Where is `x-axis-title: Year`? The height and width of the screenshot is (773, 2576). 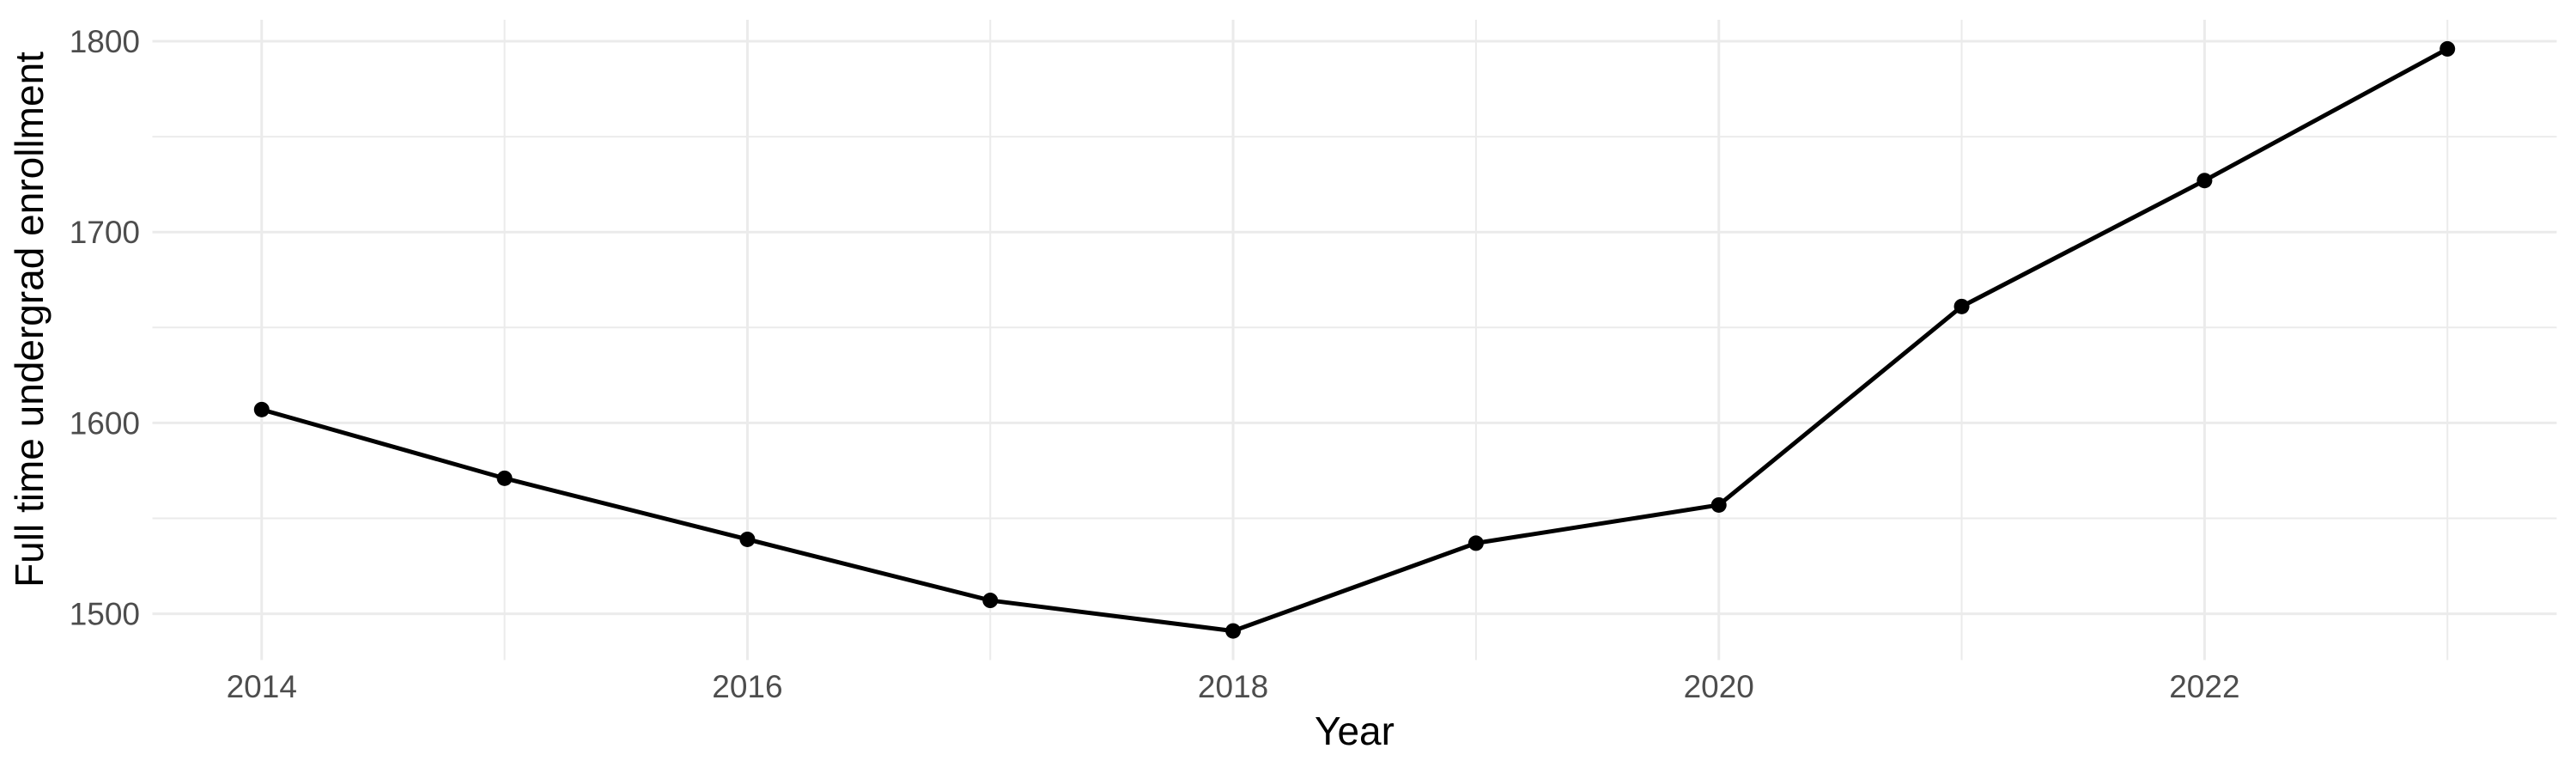 x-axis-title: Year is located at coordinates (1354, 731).